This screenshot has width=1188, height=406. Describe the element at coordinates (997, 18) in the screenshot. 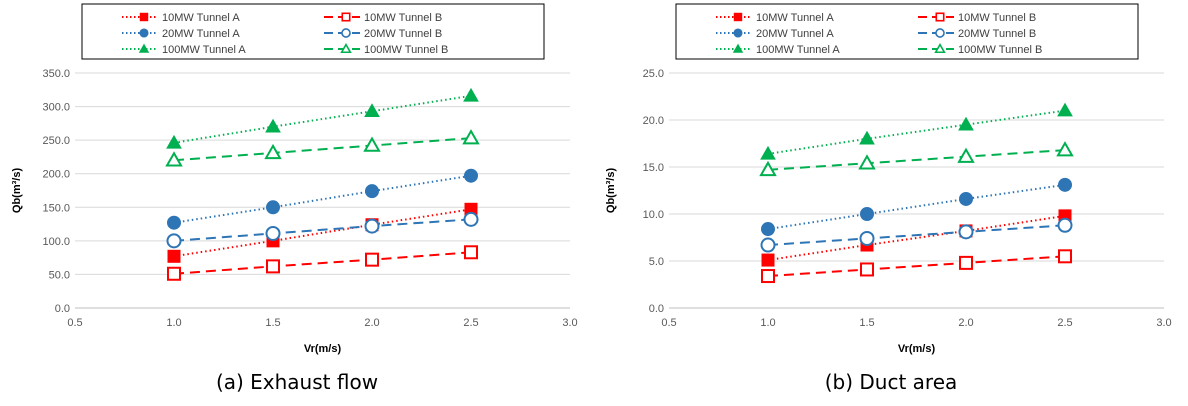

I see `legend-label: 10MW Tunnel B` at that location.